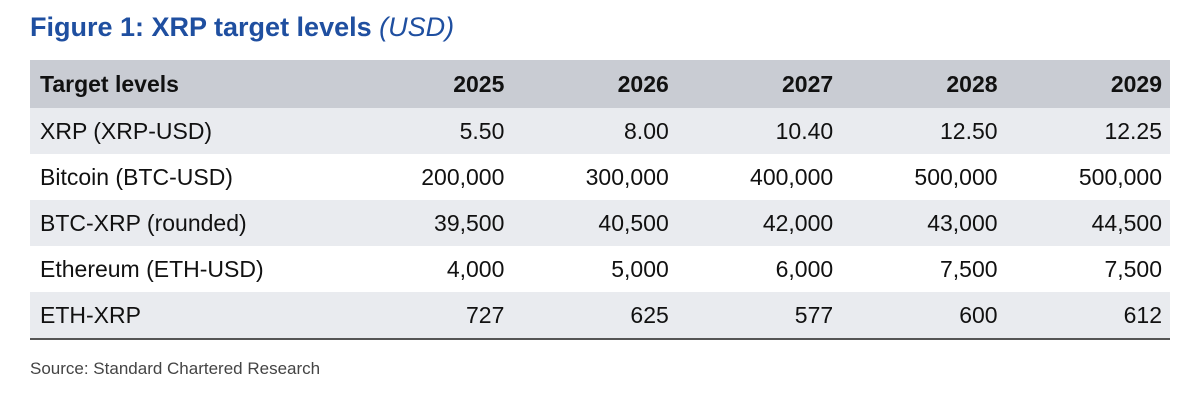  Describe the element at coordinates (1087, 223) in the screenshot. I see `value-cell: 44,500` at that location.